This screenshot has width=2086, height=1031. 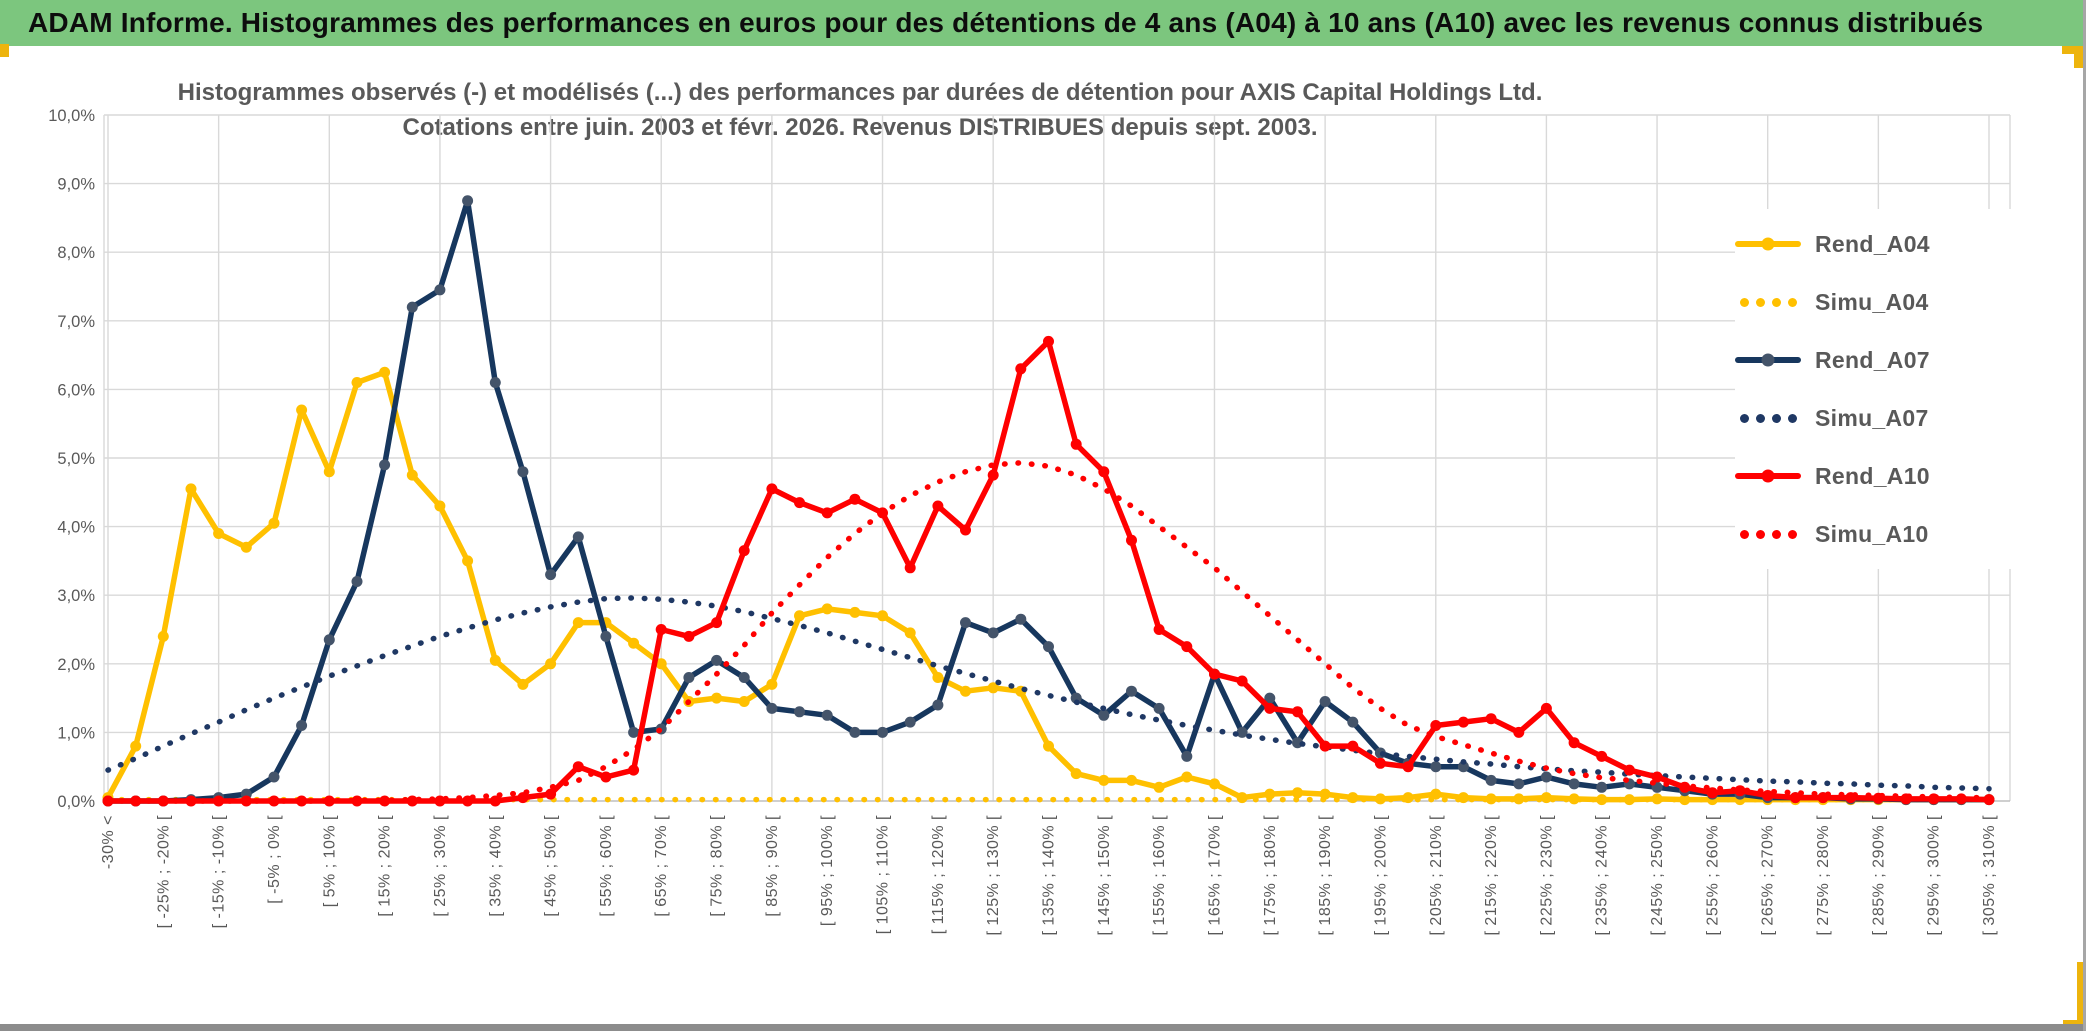 I want to click on svg-text: [ 35% ; 40% [, so click(x=495, y=866).